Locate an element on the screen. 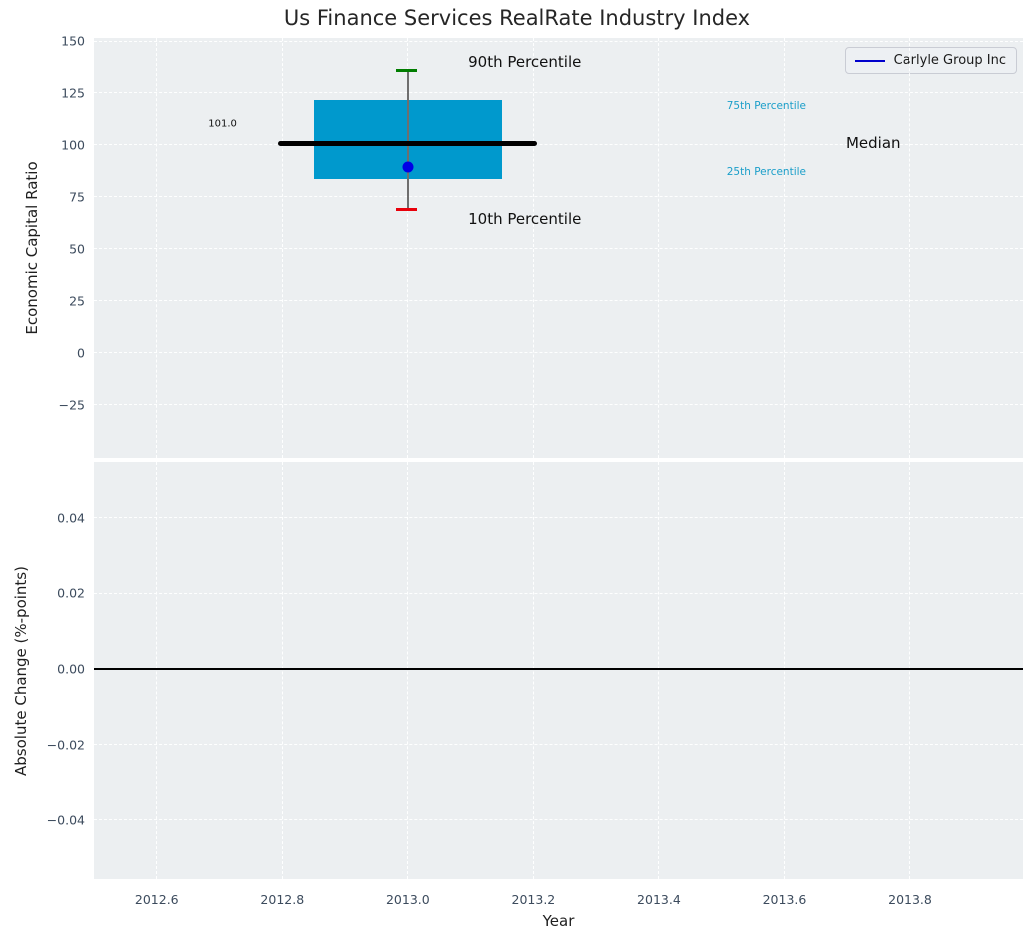  legend-line-sample is located at coordinates (869, 60).